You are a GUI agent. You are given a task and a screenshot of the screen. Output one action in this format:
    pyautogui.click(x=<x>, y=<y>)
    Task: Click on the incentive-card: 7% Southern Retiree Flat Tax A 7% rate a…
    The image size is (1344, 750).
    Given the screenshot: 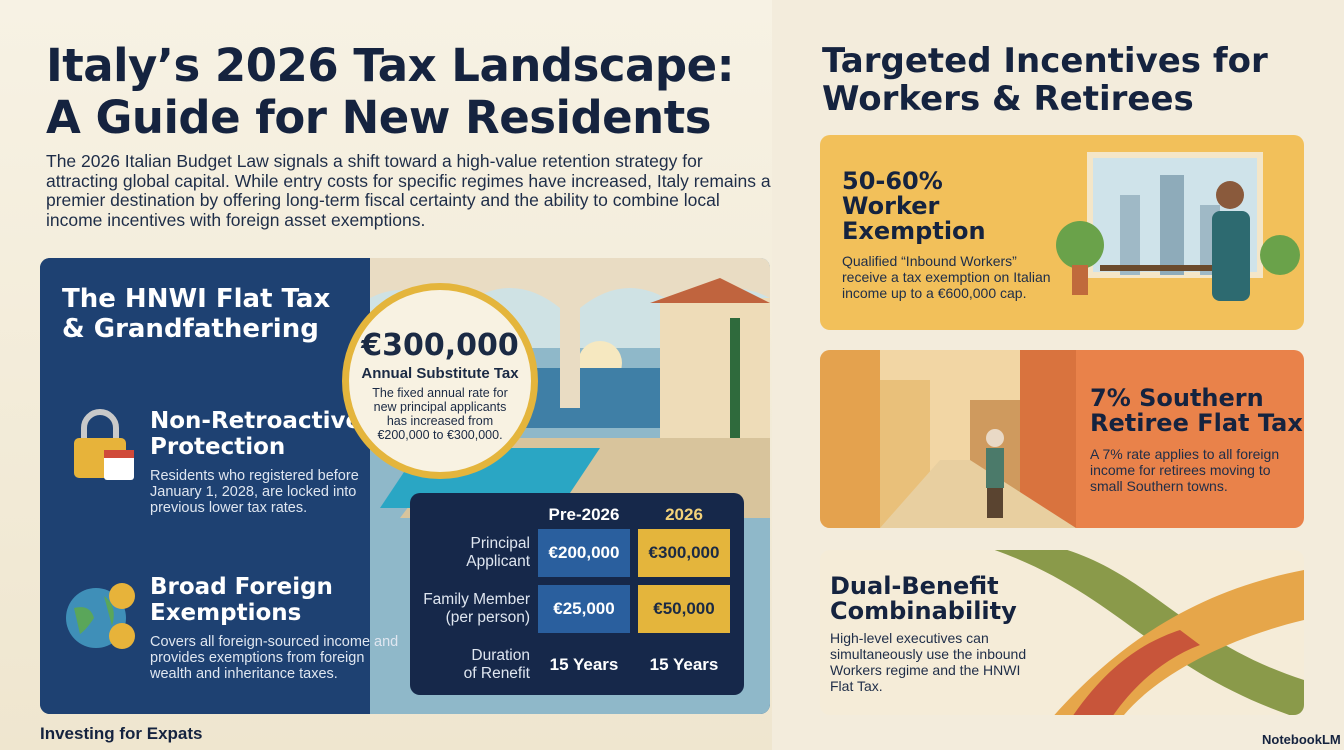 What is the action you would take?
    pyautogui.click(x=1062, y=439)
    